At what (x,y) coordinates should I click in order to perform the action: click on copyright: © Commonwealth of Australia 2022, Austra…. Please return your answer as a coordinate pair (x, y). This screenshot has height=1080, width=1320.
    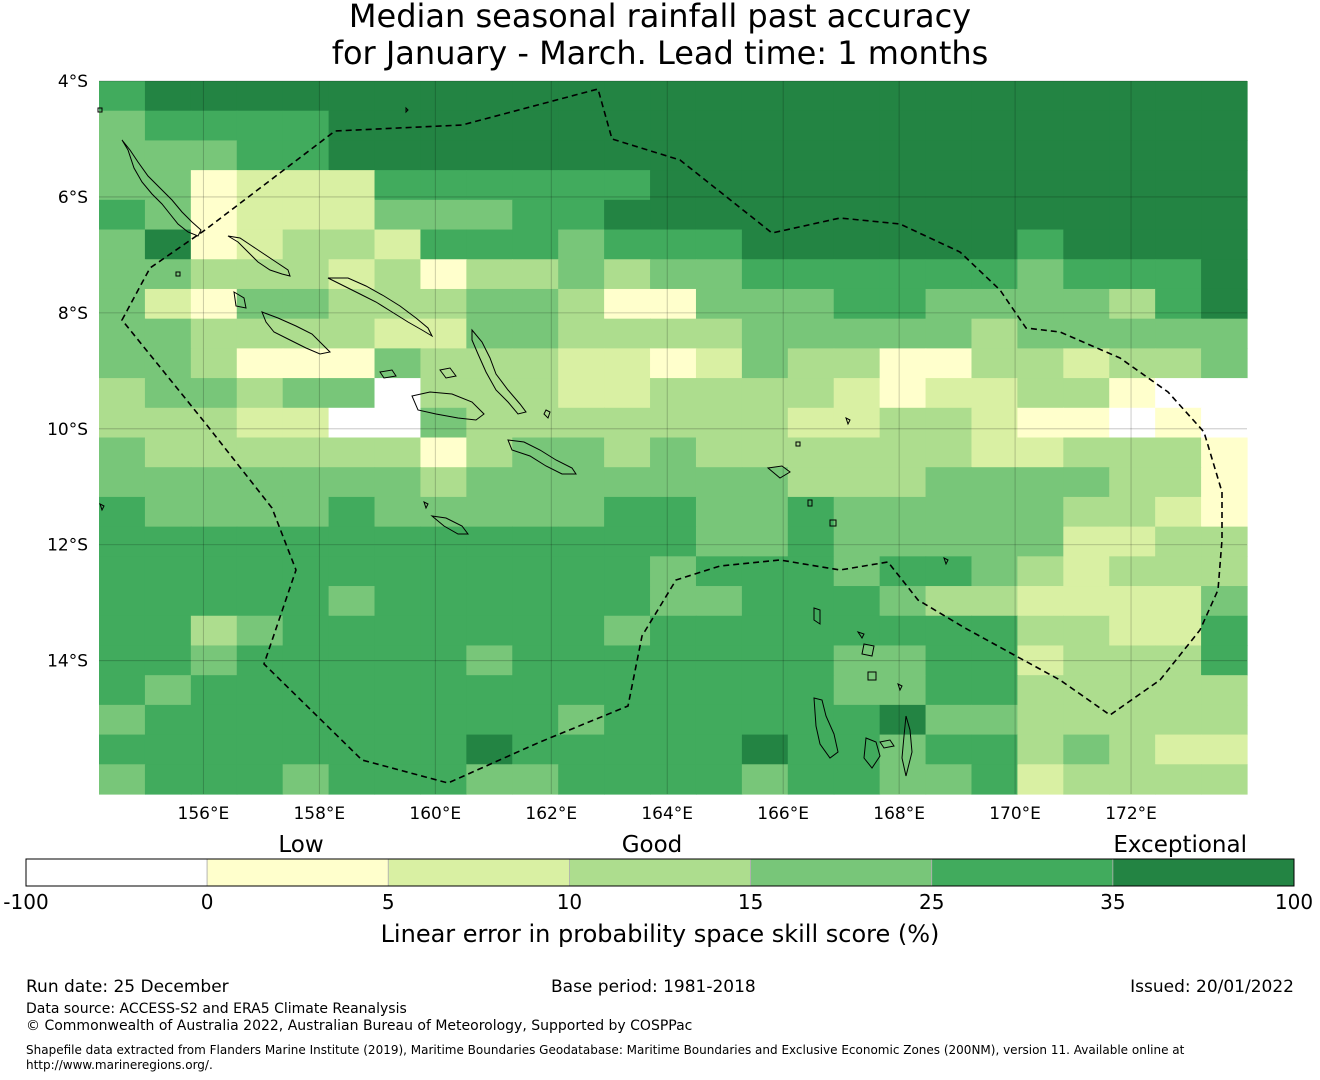
    Looking at the image, I should click on (359, 1026).